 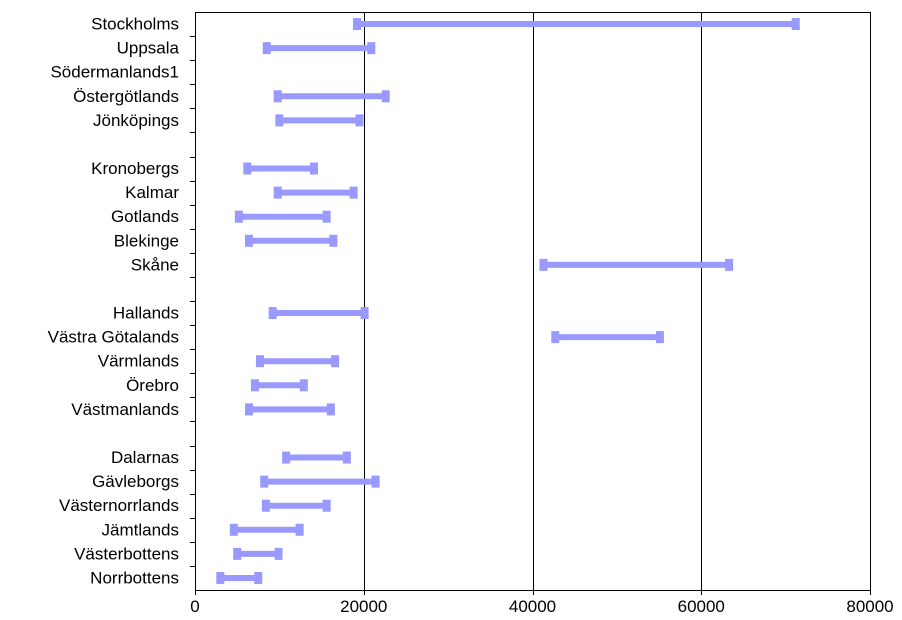 What do you see at coordinates (126, 96) in the screenshot?
I see `category-label: Östergötlands` at bounding box center [126, 96].